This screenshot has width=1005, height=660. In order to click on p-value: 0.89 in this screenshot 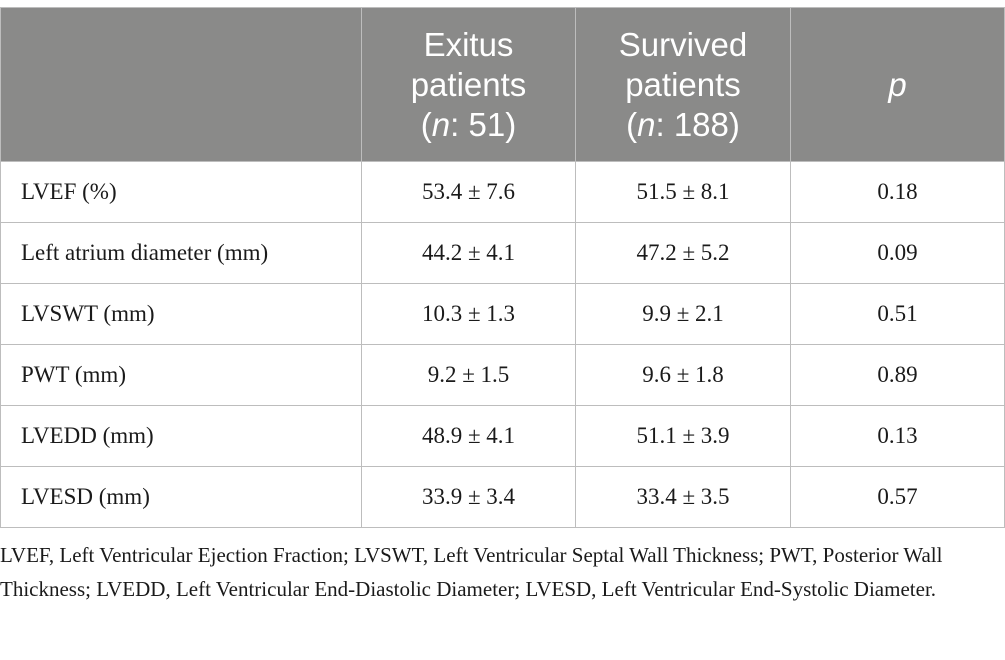, I will do `click(897, 375)`.